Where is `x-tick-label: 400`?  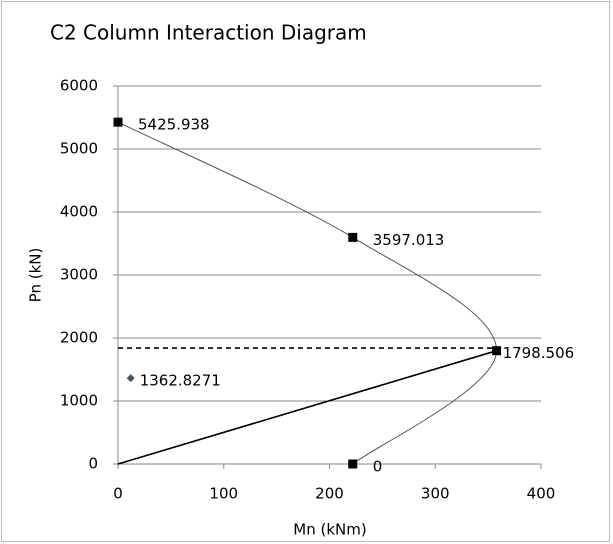 x-tick-label: 400 is located at coordinates (541, 494).